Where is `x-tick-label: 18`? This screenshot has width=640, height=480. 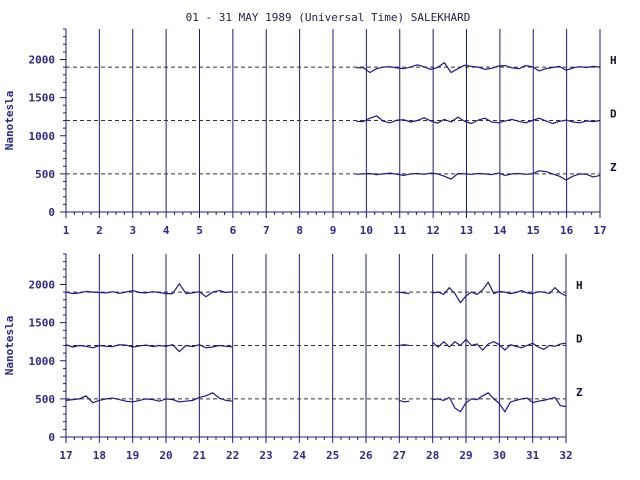
x-tick-label: 18 is located at coordinates (99, 455).